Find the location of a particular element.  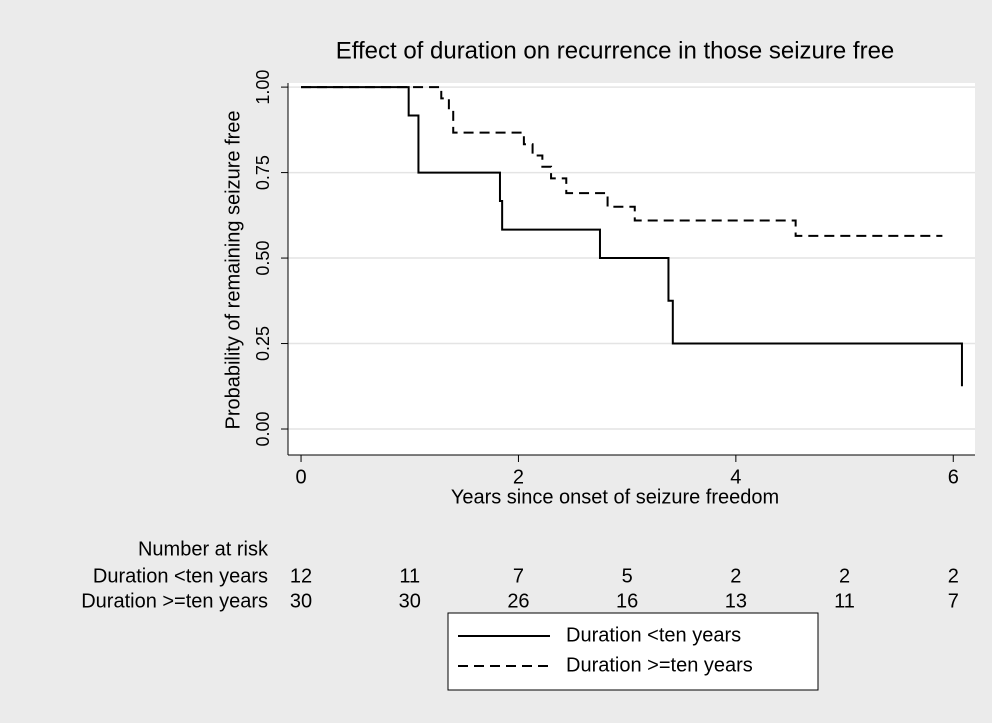

risk-row-label: Duration <ten years is located at coordinates (180, 576).